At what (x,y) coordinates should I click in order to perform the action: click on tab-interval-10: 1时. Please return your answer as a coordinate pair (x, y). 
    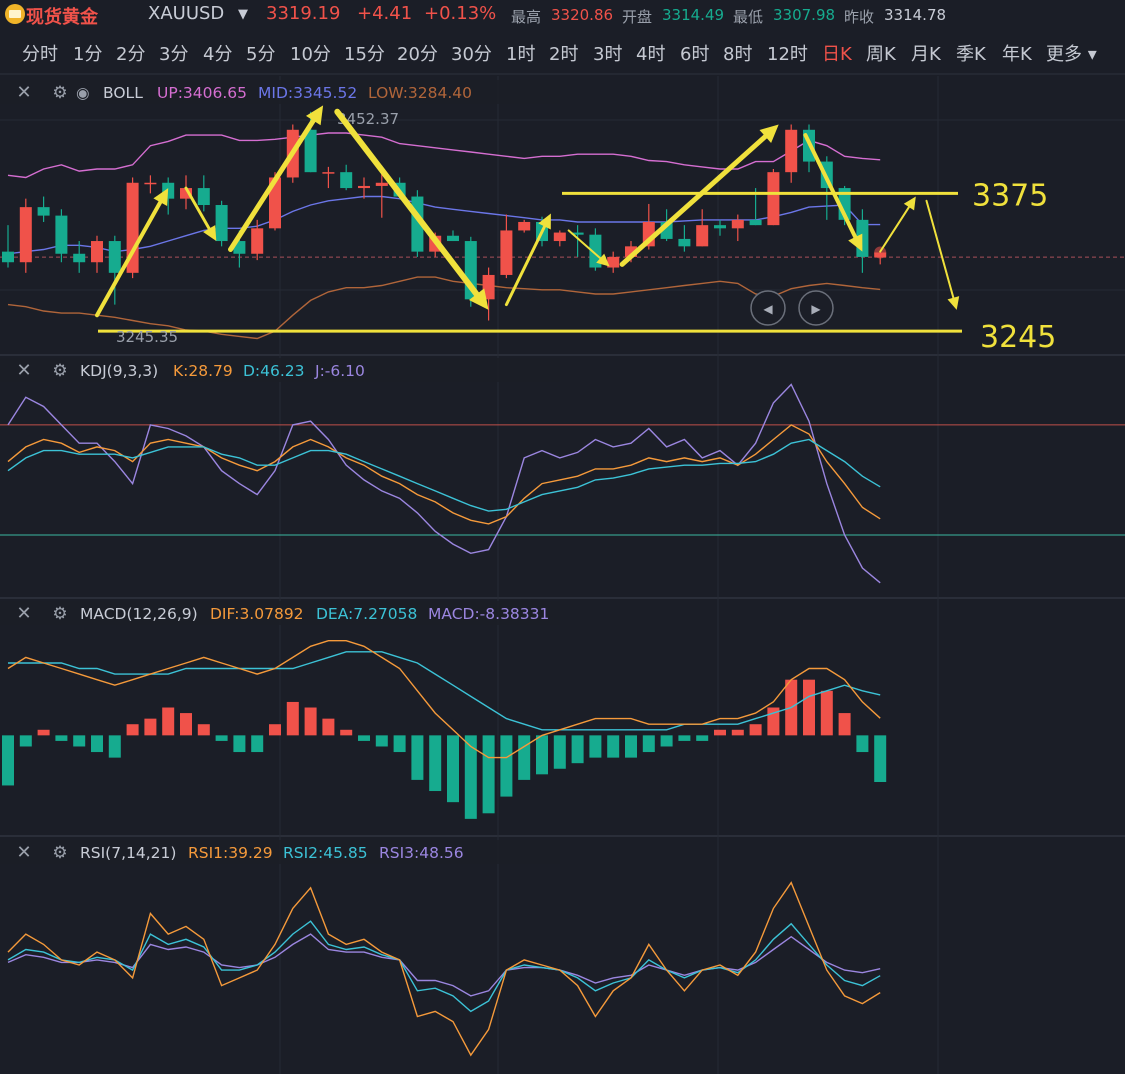
    Looking at the image, I should click on (521, 54).